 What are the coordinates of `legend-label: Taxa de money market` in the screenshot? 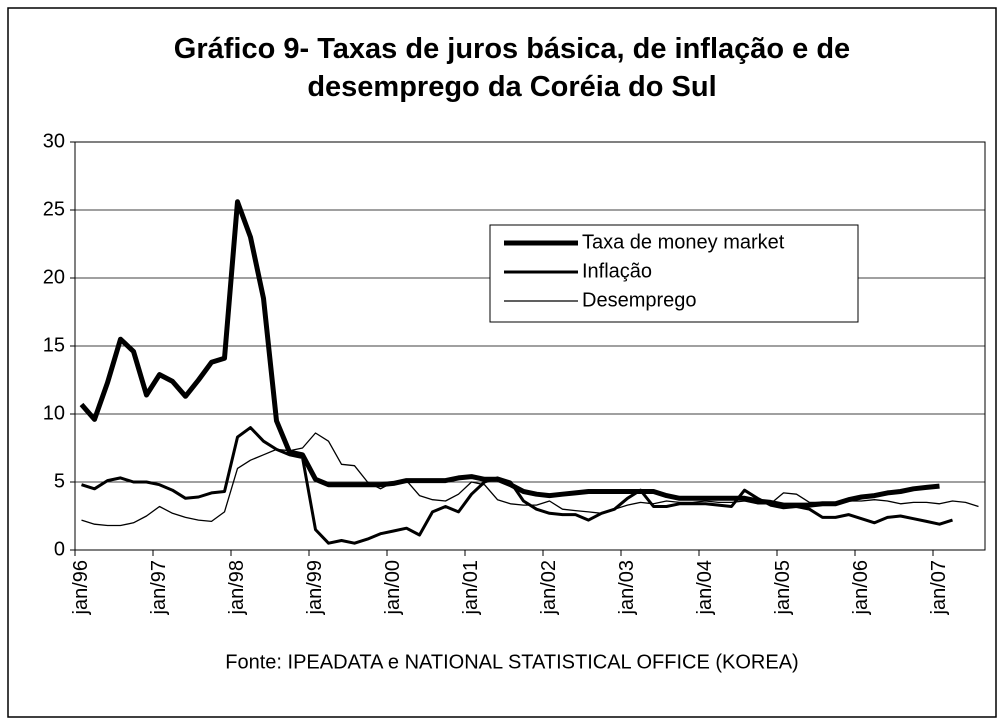 It's located at (683, 242).